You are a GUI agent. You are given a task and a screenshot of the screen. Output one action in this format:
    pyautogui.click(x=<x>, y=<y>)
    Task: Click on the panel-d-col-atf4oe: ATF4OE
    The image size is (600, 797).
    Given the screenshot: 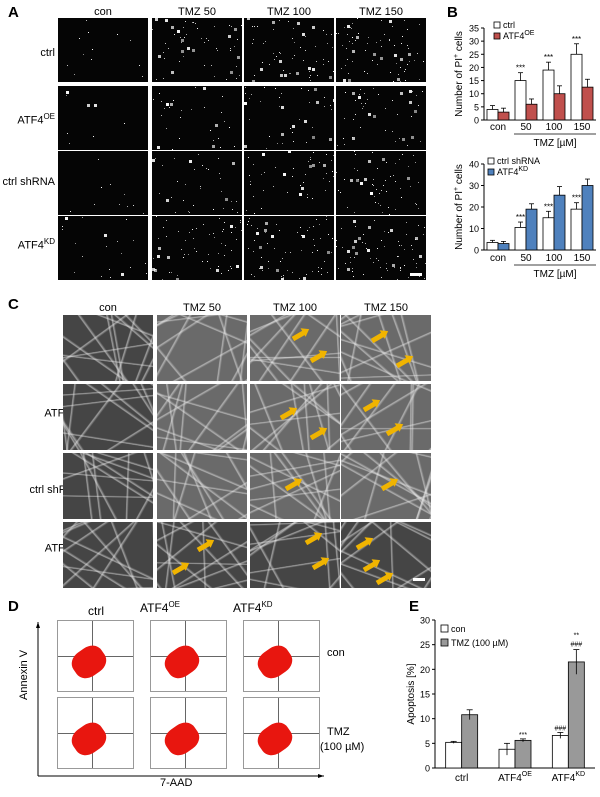 What is the action you would take?
    pyautogui.click(x=160, y=607)
    